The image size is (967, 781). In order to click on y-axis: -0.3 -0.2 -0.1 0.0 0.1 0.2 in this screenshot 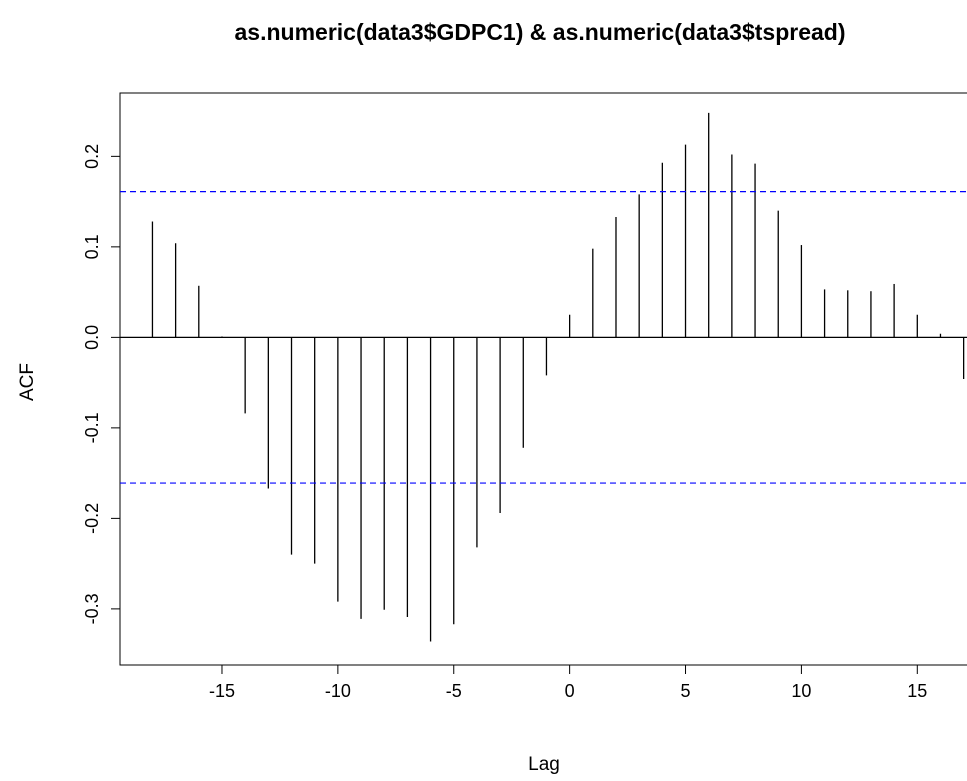, I will do `click(101, 384)`.